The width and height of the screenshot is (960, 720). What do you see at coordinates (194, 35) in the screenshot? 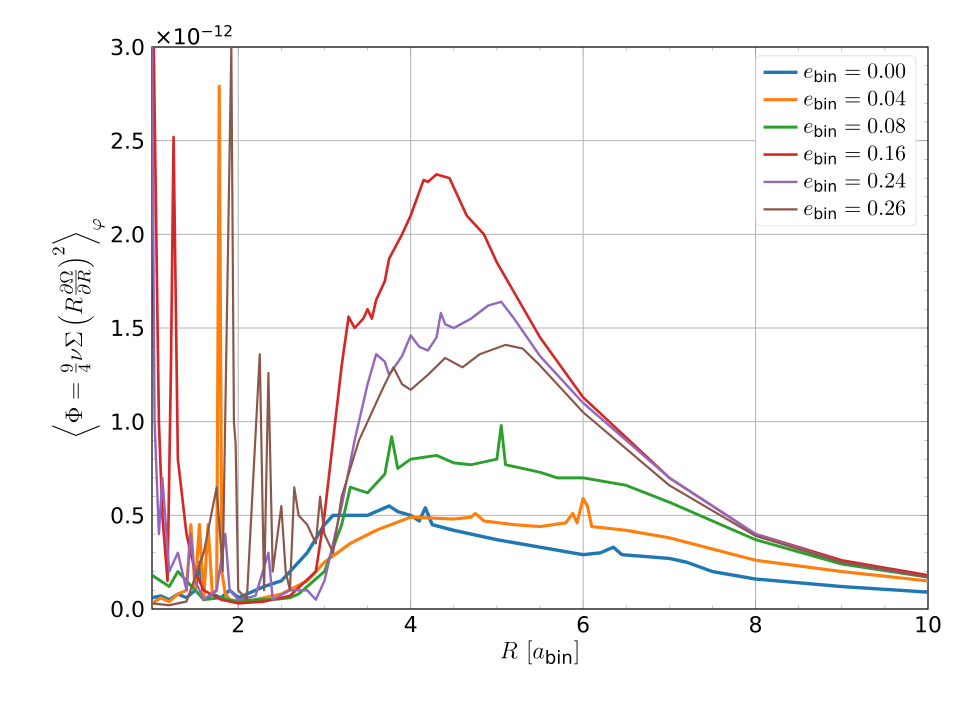
I see `text: ×10$^{−12}$` at bounding box center [194, 35].